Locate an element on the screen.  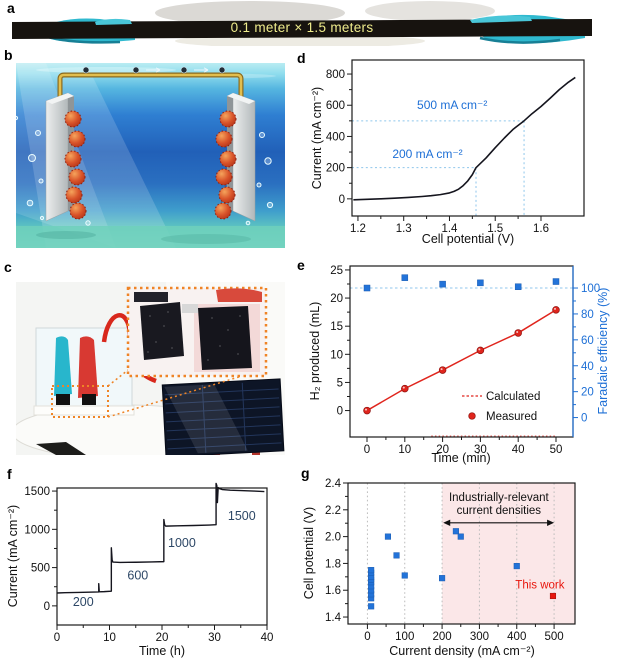
strip-photo-canvas is located at coordinates (302, 24).